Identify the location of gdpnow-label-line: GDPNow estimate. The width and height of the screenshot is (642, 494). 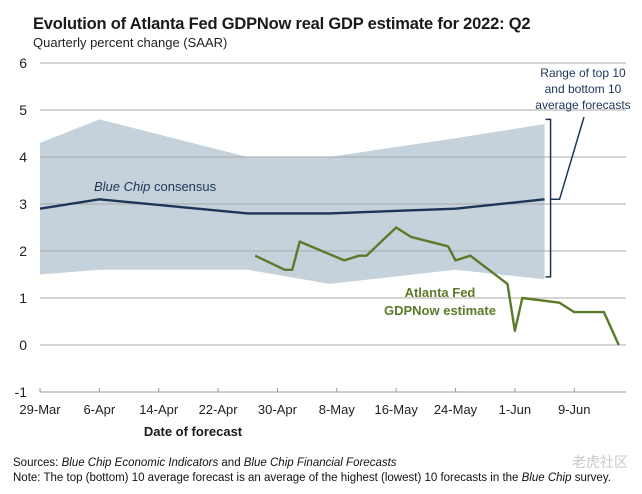
(440, 310).